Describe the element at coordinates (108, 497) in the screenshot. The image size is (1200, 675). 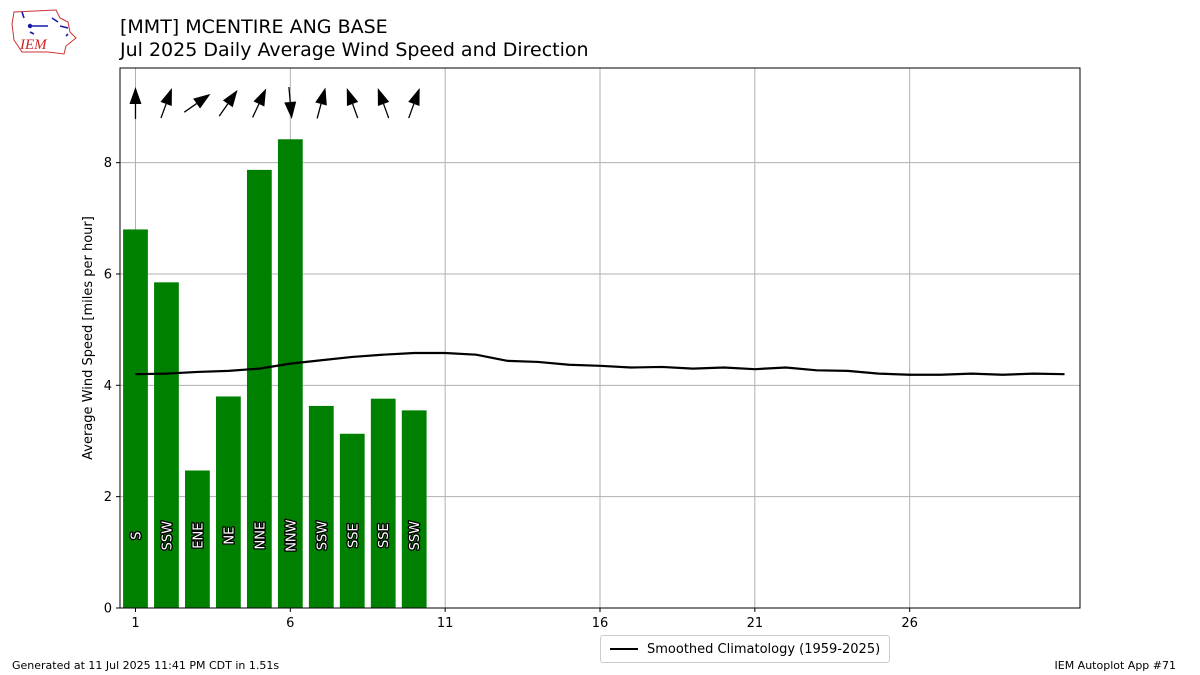
I see `y-tick-label: 2` at that location.